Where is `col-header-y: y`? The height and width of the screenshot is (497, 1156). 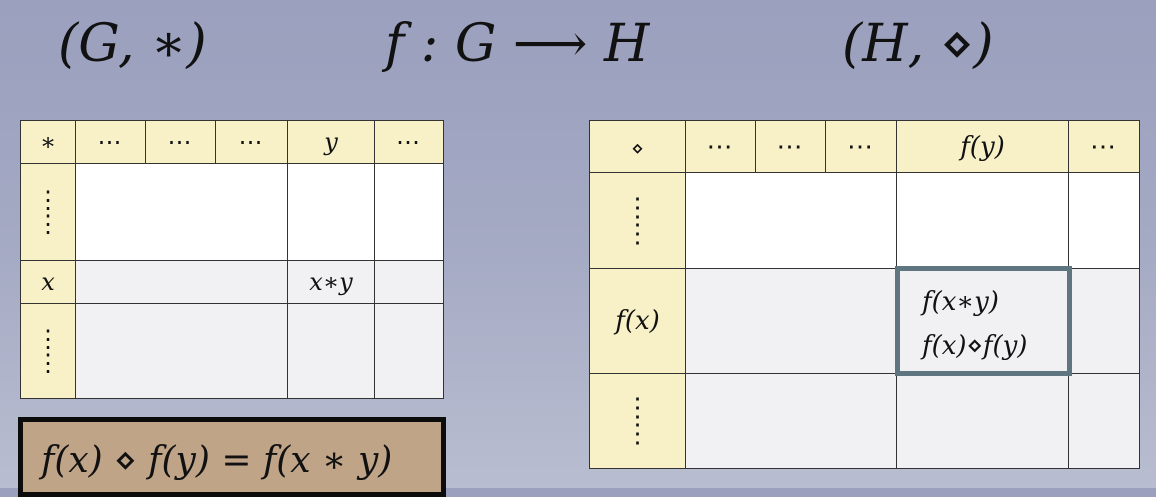
col-header-y: y is located at coordinates (331, 142).